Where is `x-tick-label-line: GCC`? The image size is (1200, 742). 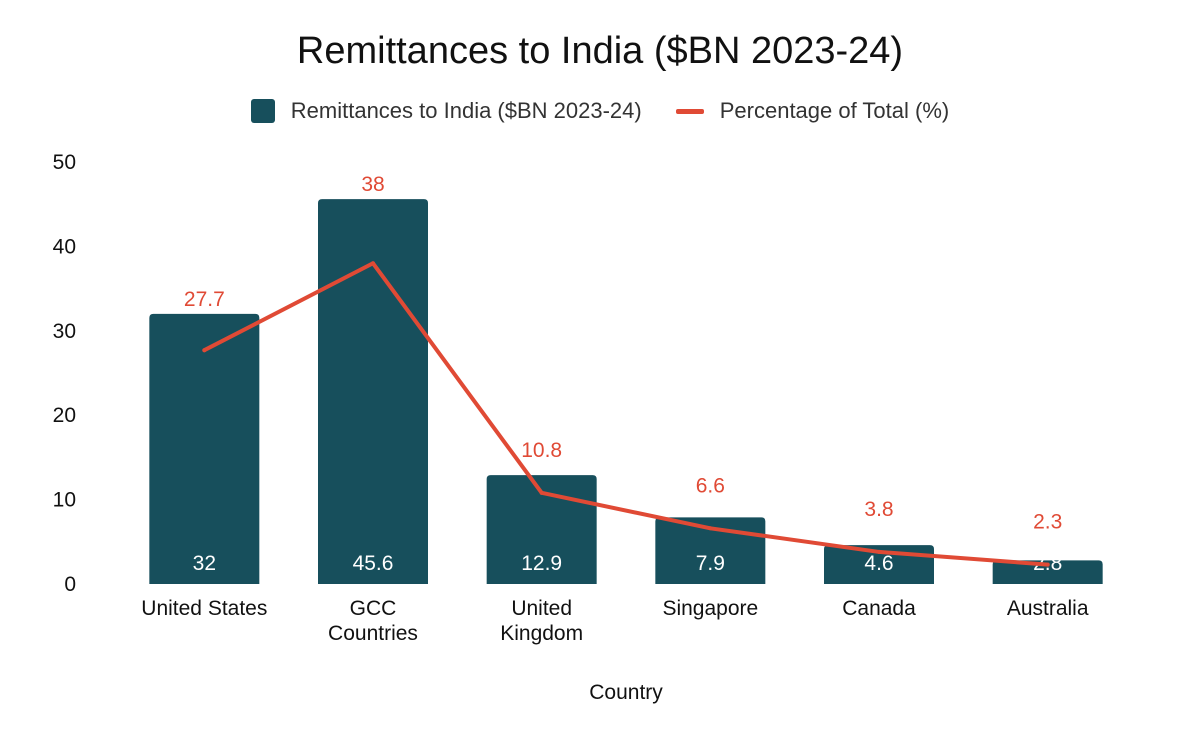 x-tick-label-line: GCC is located at coordinates (373, 608).